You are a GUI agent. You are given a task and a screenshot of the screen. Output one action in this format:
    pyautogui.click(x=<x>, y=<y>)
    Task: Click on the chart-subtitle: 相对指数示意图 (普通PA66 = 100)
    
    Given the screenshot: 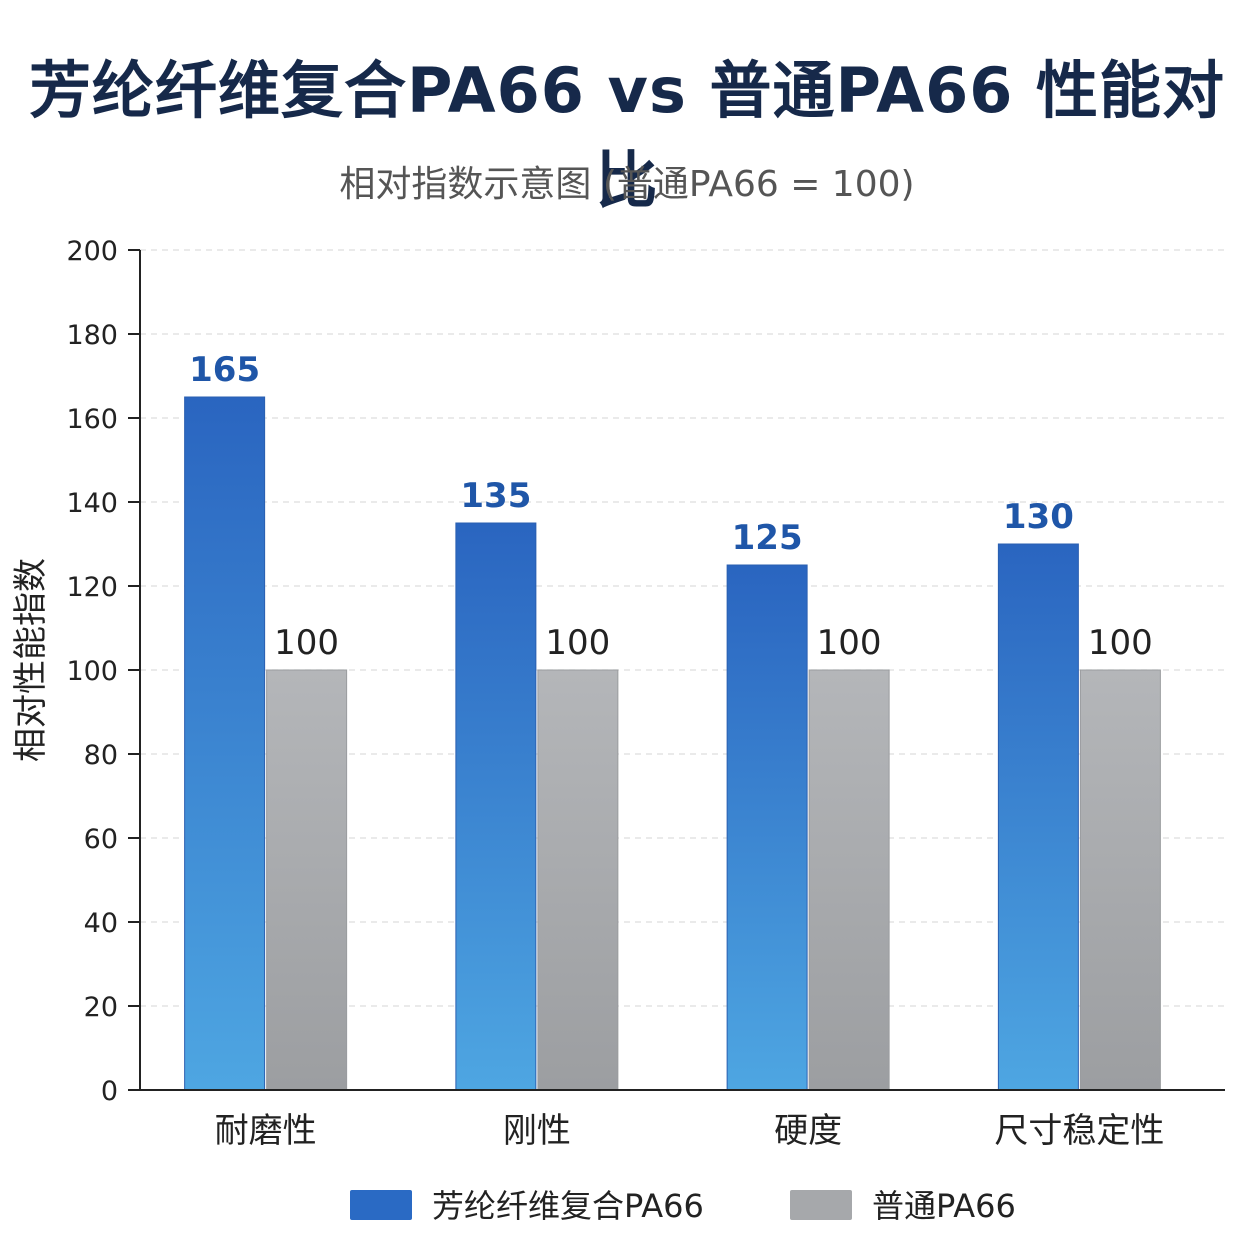 What is the action you would take?
    pyautogui.click(x=627, y=184)
    